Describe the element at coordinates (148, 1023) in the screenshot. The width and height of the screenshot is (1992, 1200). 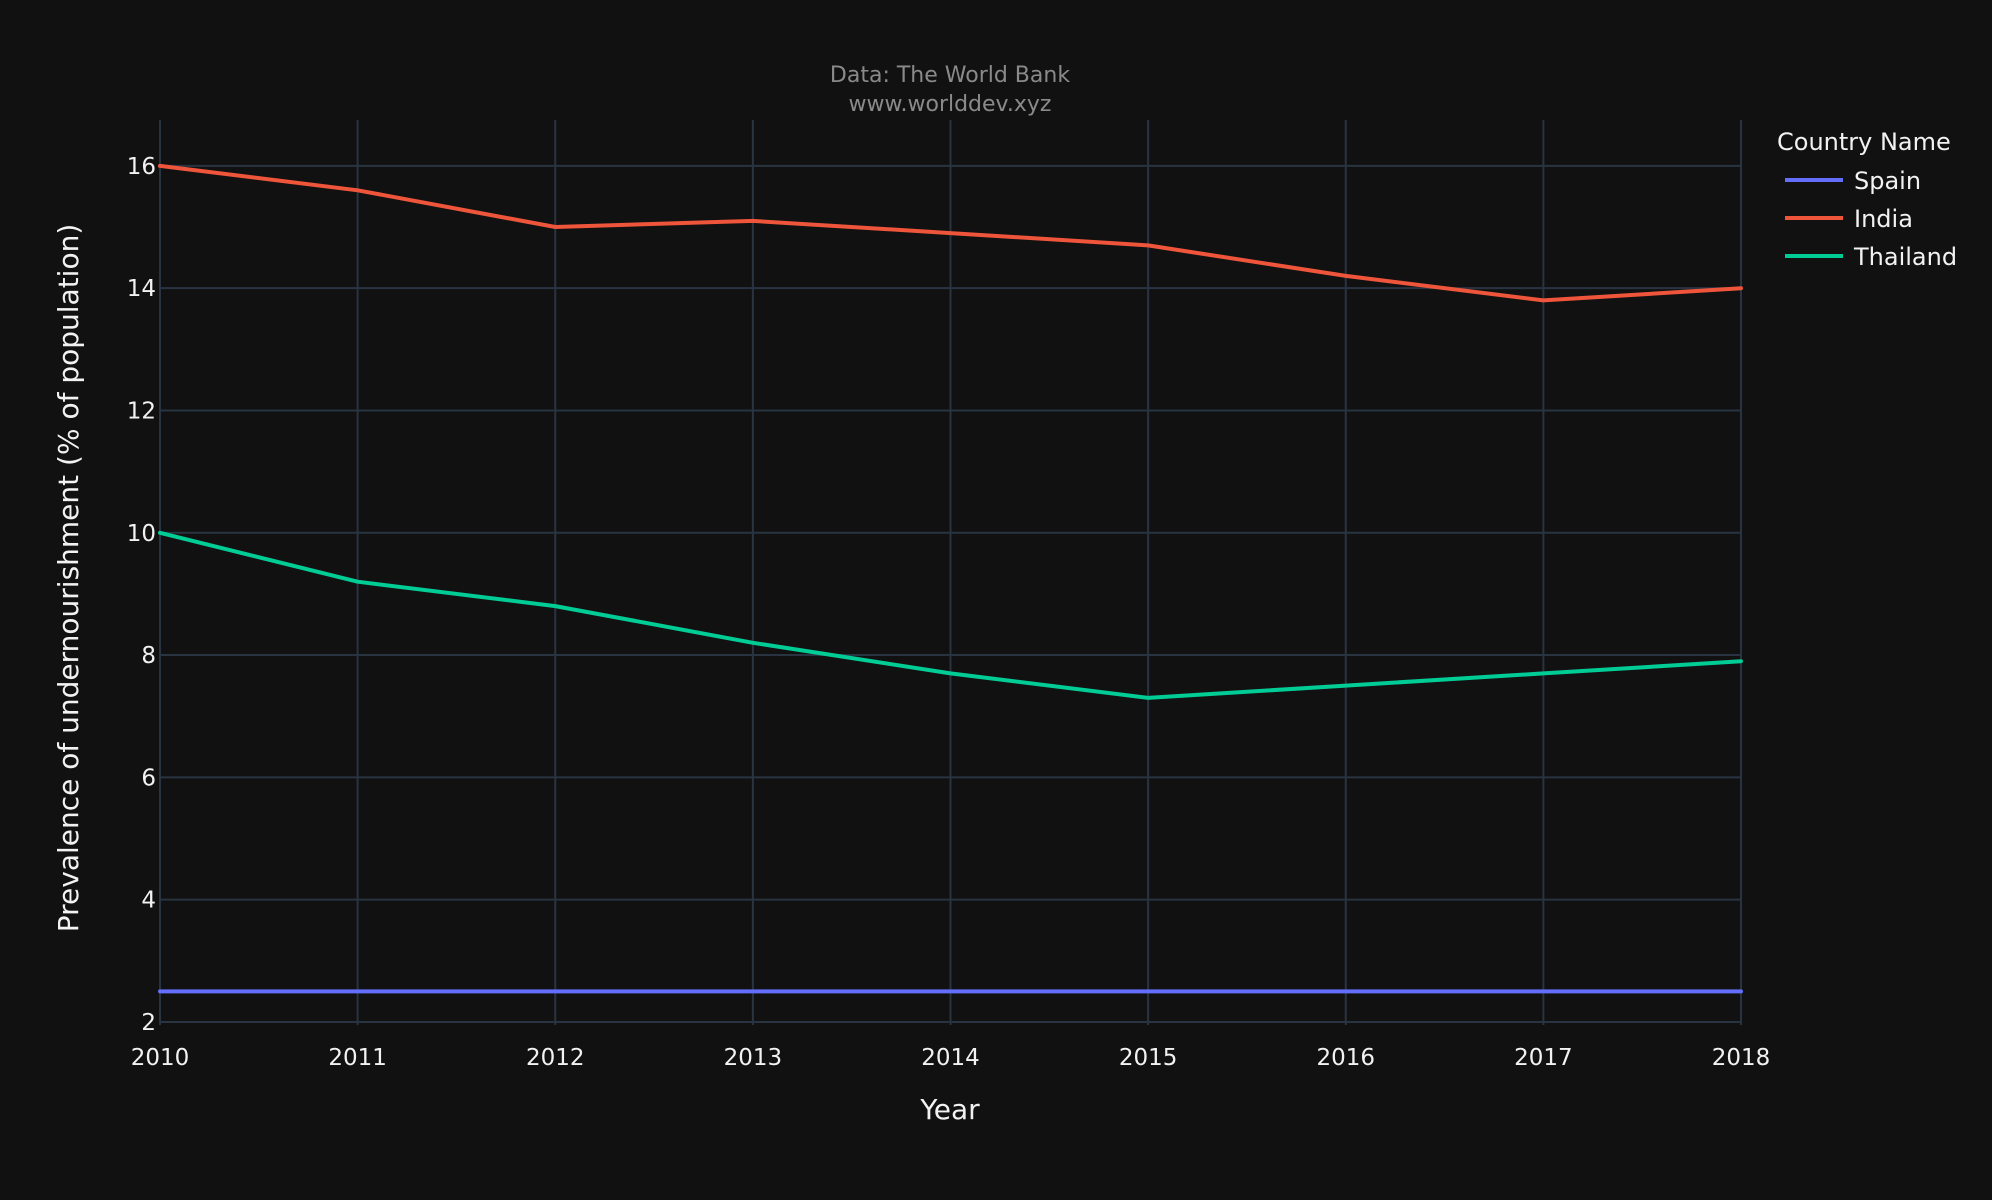
I see `y-tick-label: 2` at that location.